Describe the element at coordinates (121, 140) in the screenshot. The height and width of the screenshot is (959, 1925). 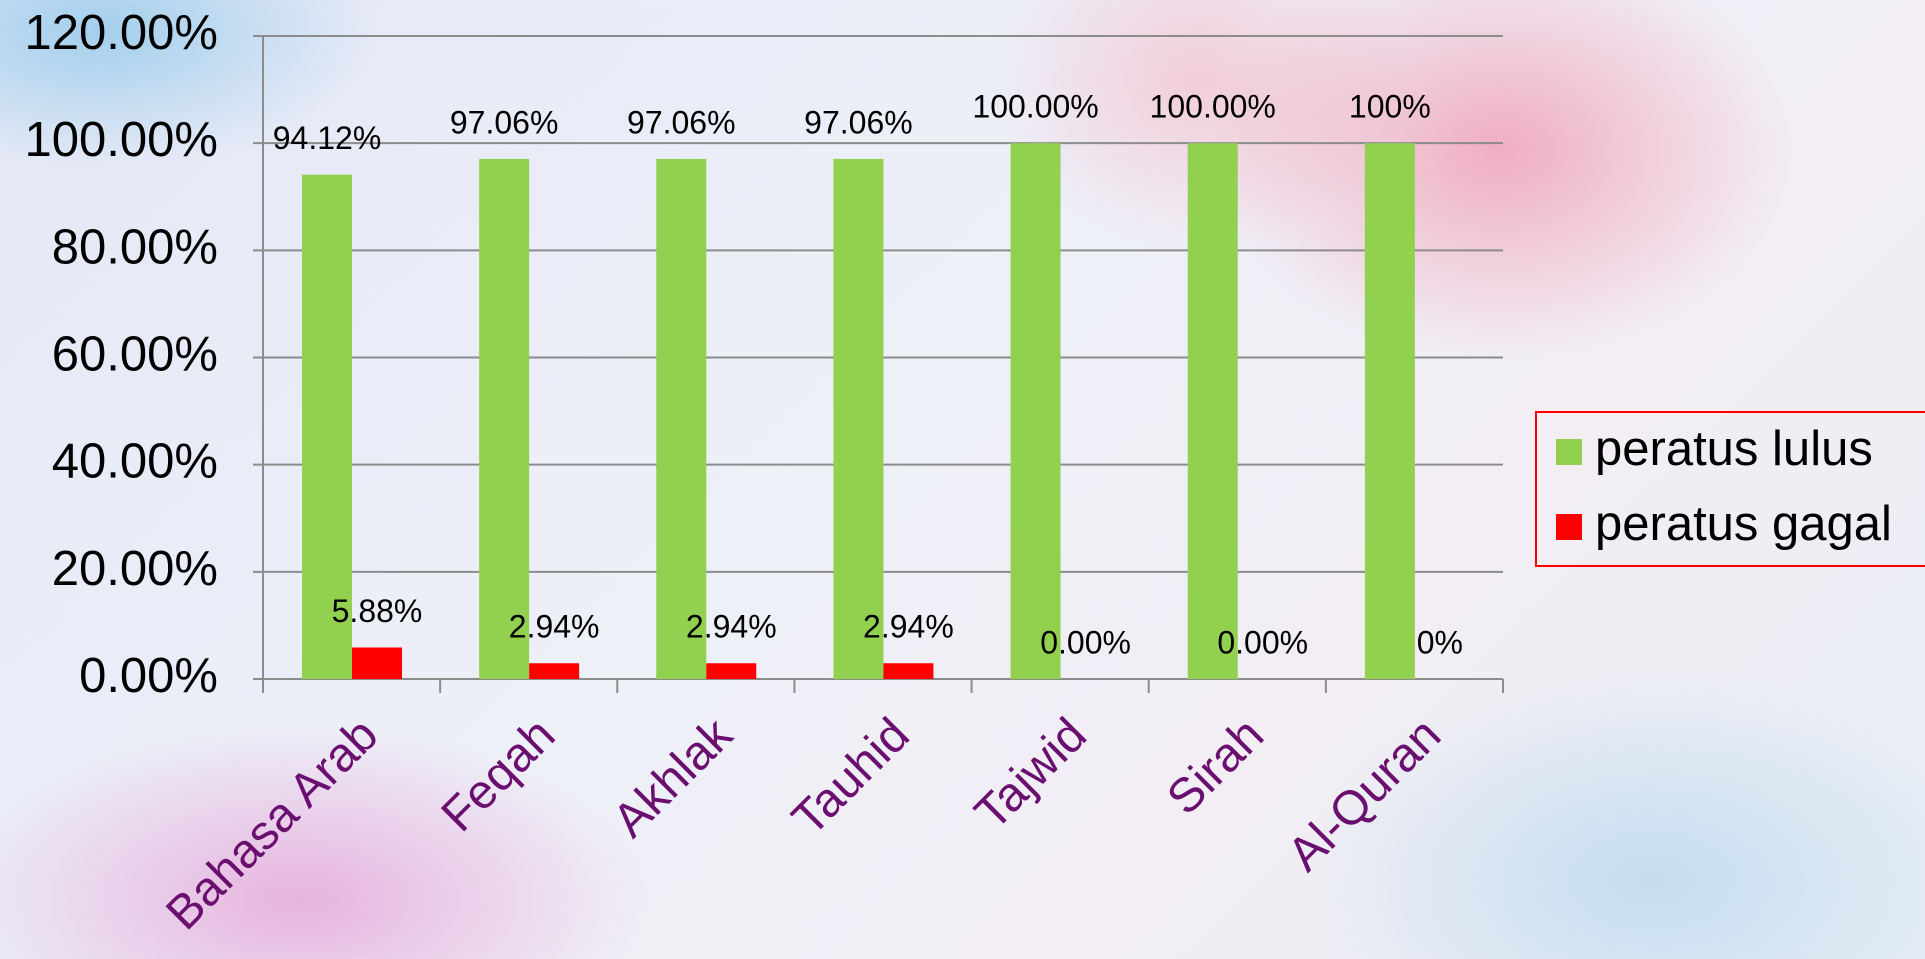
I see `y-tick-label: 100.00%` at that location.